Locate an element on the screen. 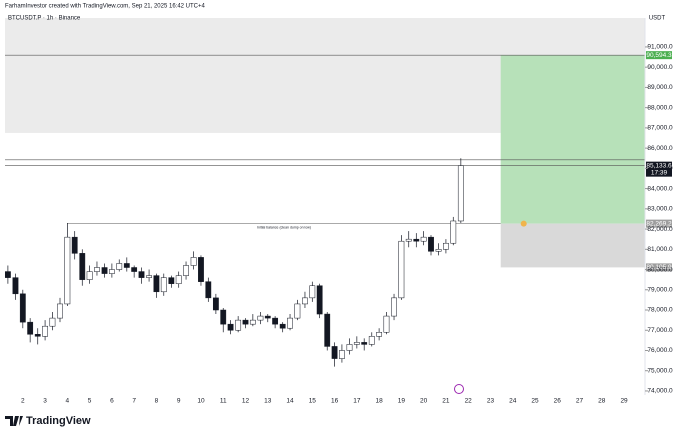 The width and height of the screenshot is (680, 434). x-tick-label: 16 is located at coordinates (335, 401).